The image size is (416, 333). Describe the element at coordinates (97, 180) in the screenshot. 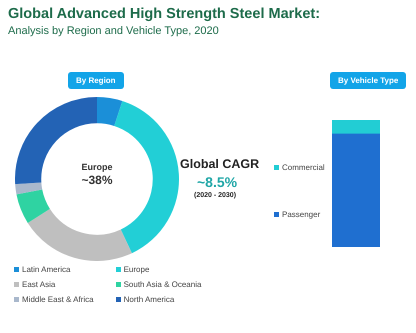

I see `text: ~38%` at that location.